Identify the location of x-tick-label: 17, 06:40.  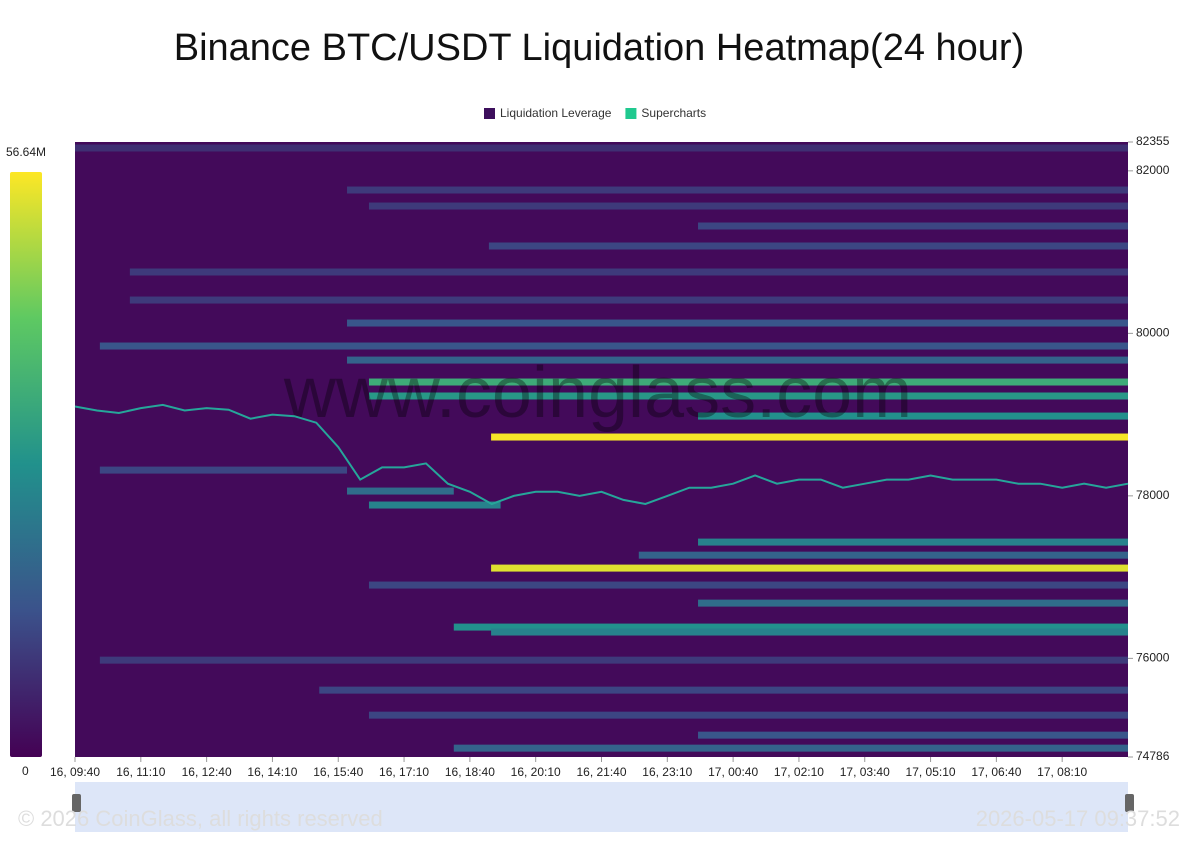
(996, 772).